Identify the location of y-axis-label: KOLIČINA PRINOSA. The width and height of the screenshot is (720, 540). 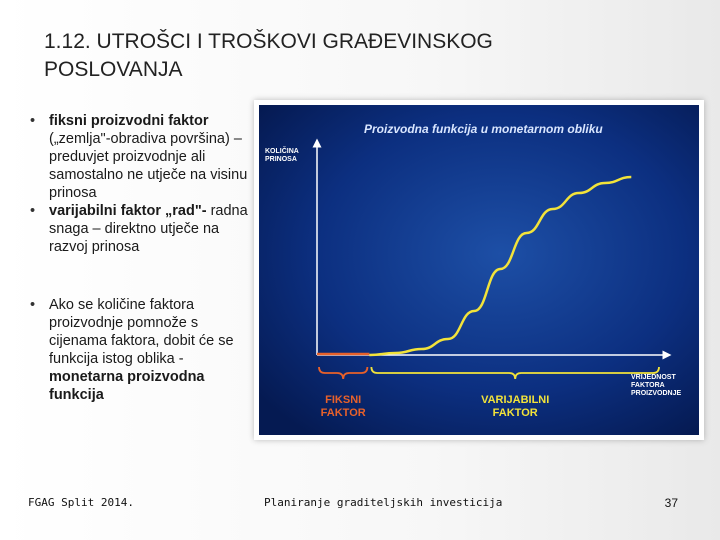
(282, 154).